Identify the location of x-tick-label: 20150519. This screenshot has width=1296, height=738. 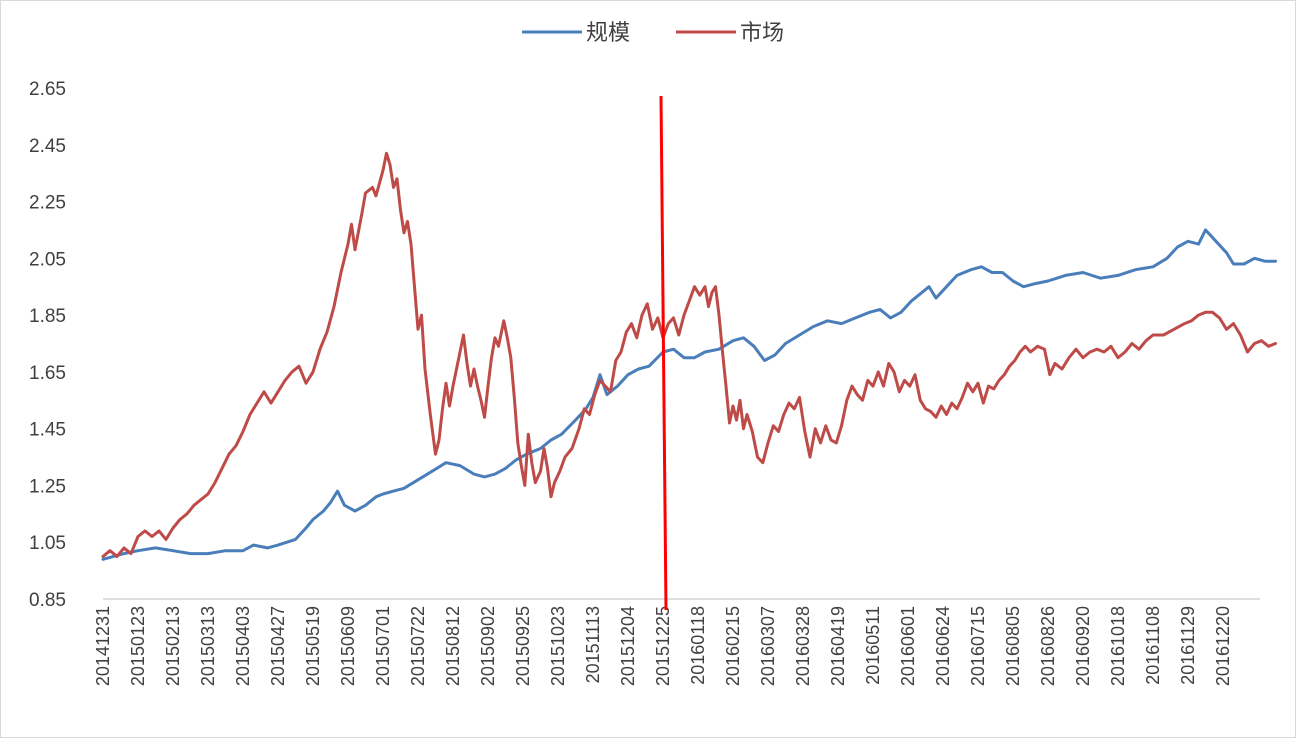
(313, 646).